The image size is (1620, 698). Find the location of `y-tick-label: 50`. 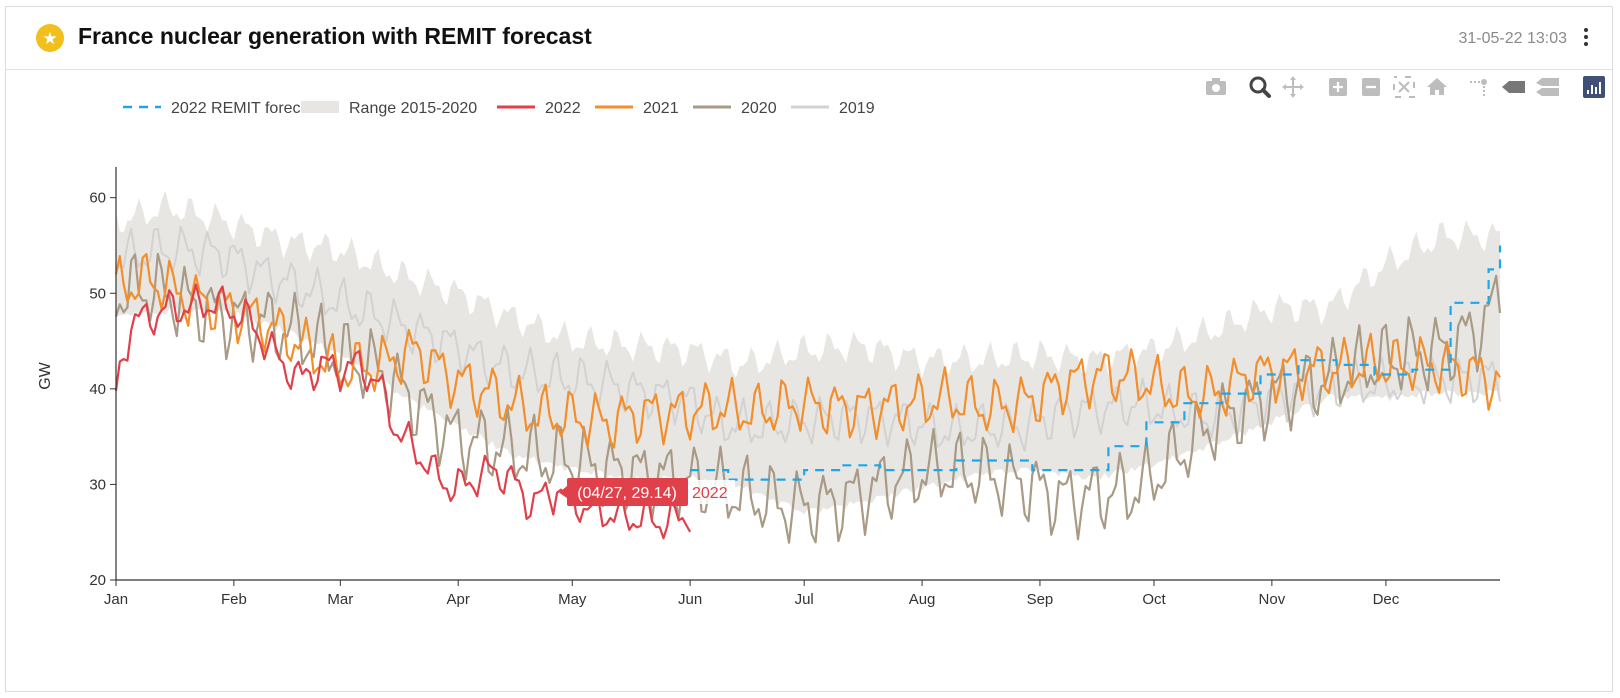

y-tick-label: 50 is located at coordinates (97, 293).